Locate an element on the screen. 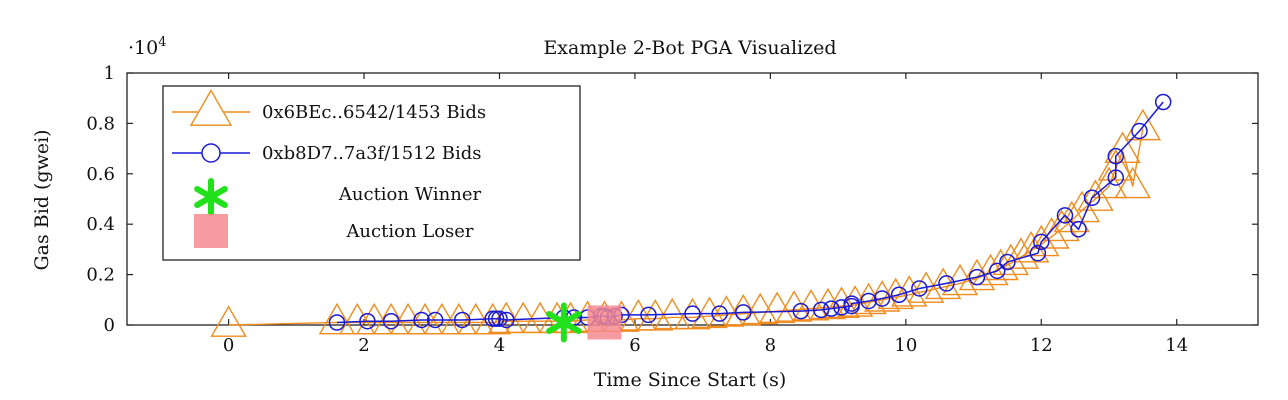  y-tick-label: 0.2 is located at coordinates (100, 275).